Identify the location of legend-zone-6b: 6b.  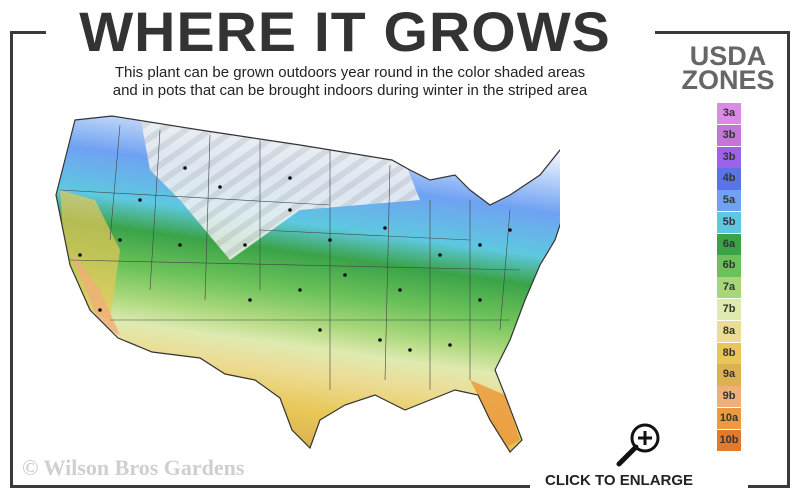
(729, 266).